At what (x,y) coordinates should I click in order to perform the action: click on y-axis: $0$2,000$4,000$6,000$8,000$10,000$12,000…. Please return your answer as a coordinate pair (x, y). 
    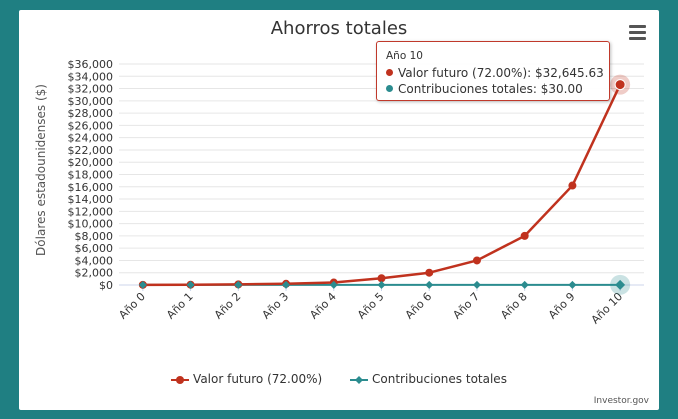
    Looking at the image, I should click on (91, 175).